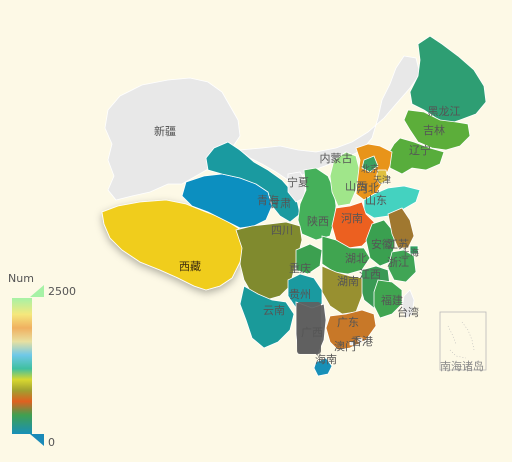 This screenshot has height=462, width=512. What do you see at coordinates (309, 259) in the screenshot?
I see `region-chongqing` at bounding box center [309, 259].